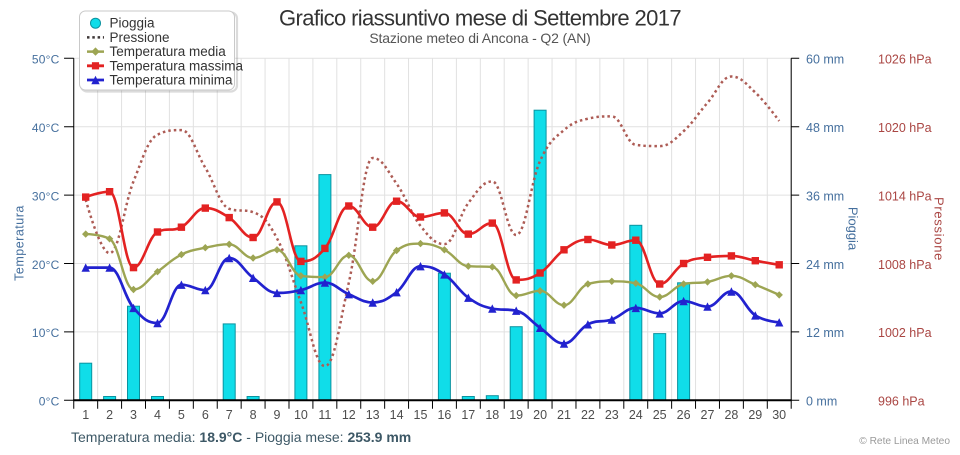 Image resolution: width=960 pixels, height=455 pixels. I want to click on svg-text: 24, so click(636, 415).